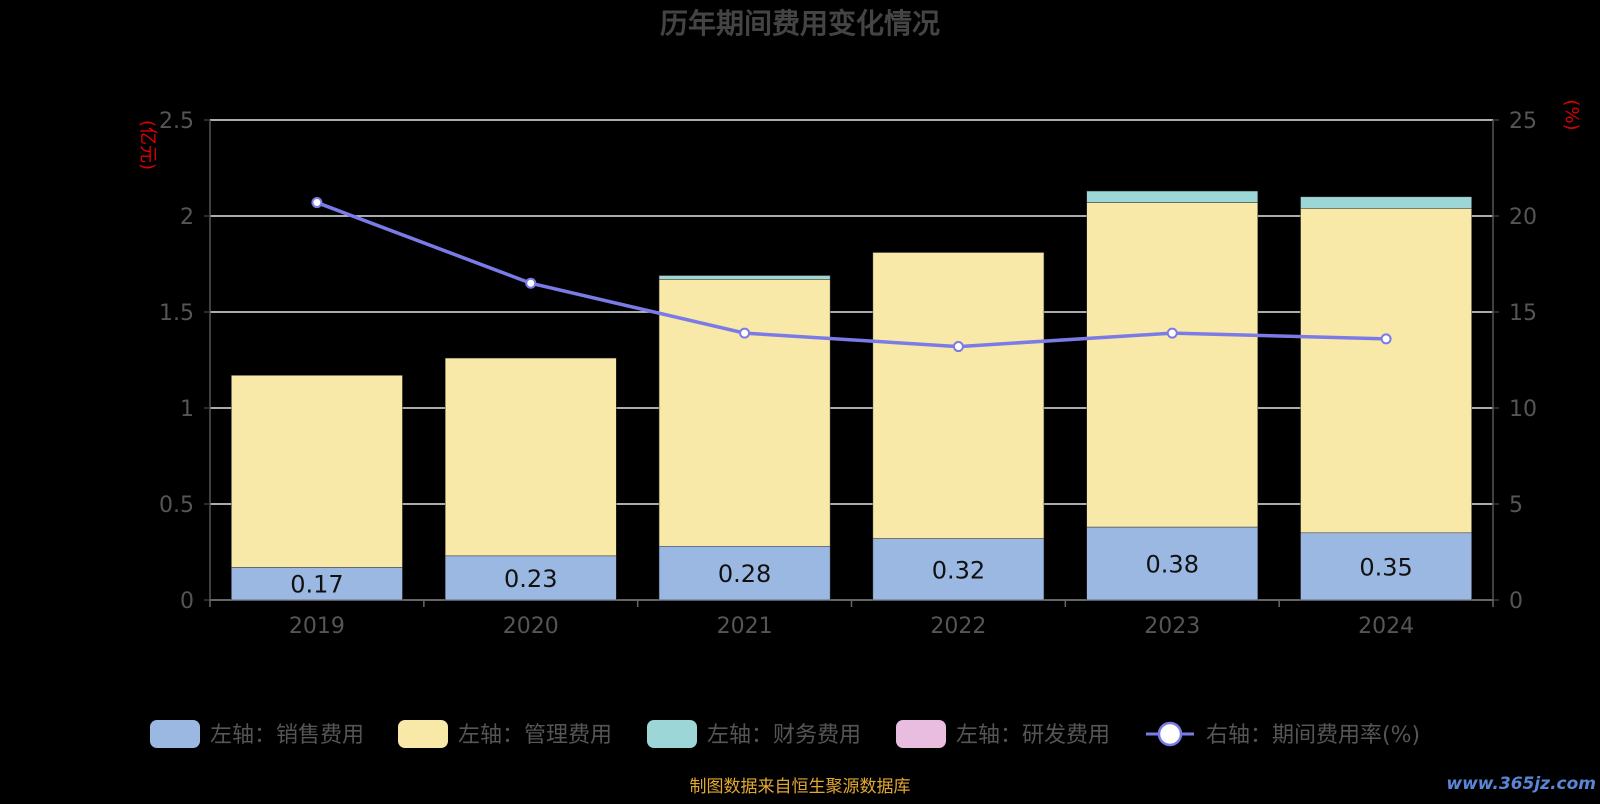 This screenshot has width=1600, height=804. What do you see at coordinates (1033, 735) in the screenshot?
I see `legend-label: 左轴：研发费用` at bounding box center [1033, 735].